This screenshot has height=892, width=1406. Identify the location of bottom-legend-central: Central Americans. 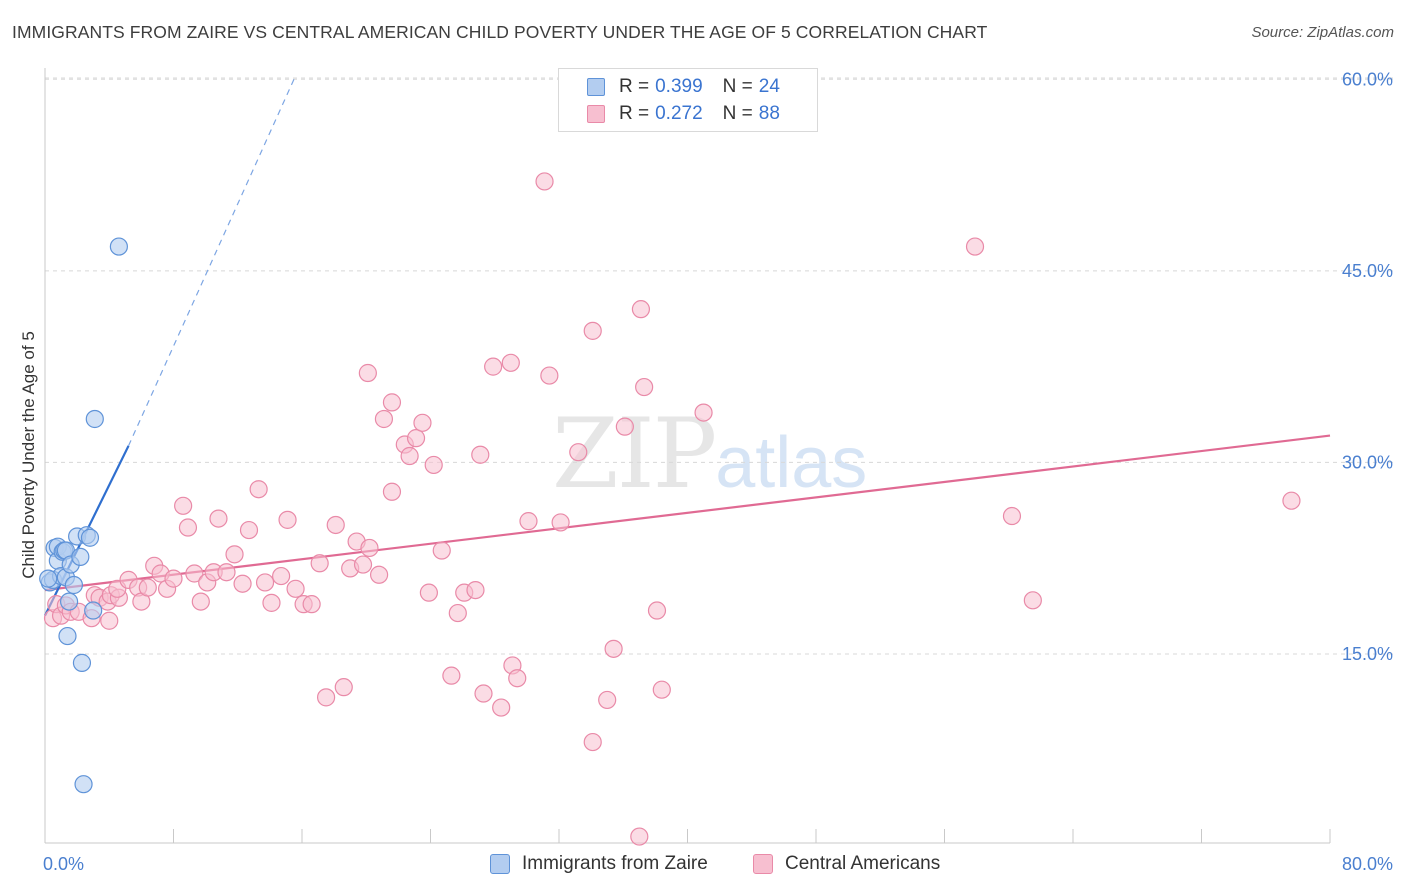
(846, 864).